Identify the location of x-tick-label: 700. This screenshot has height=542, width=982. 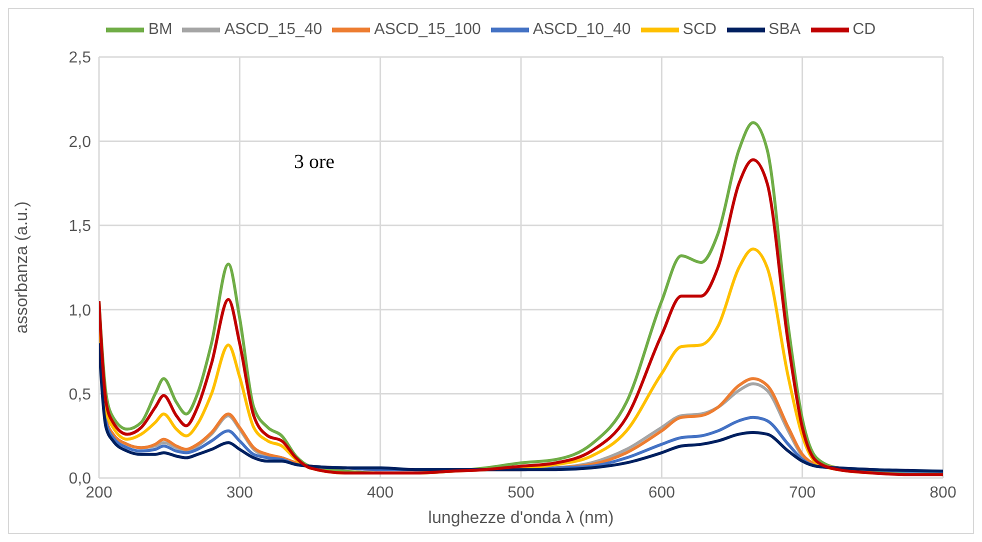
(802, 493).